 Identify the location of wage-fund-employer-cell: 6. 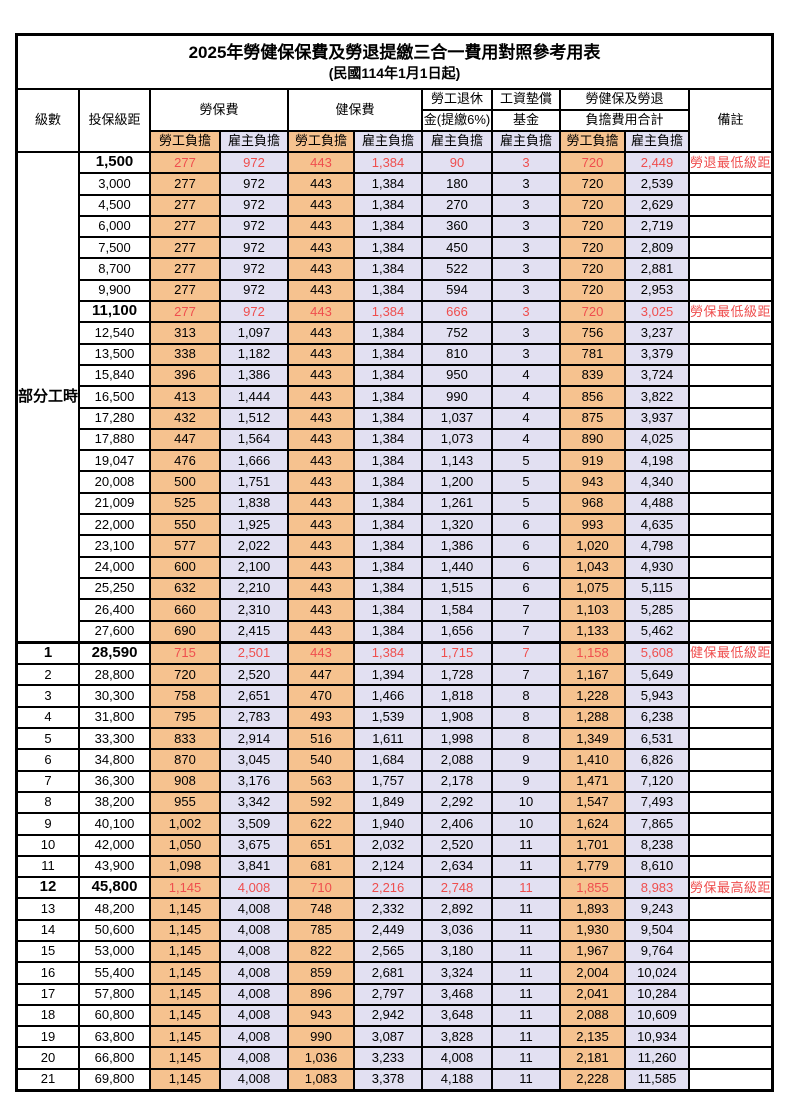
(526, 525).